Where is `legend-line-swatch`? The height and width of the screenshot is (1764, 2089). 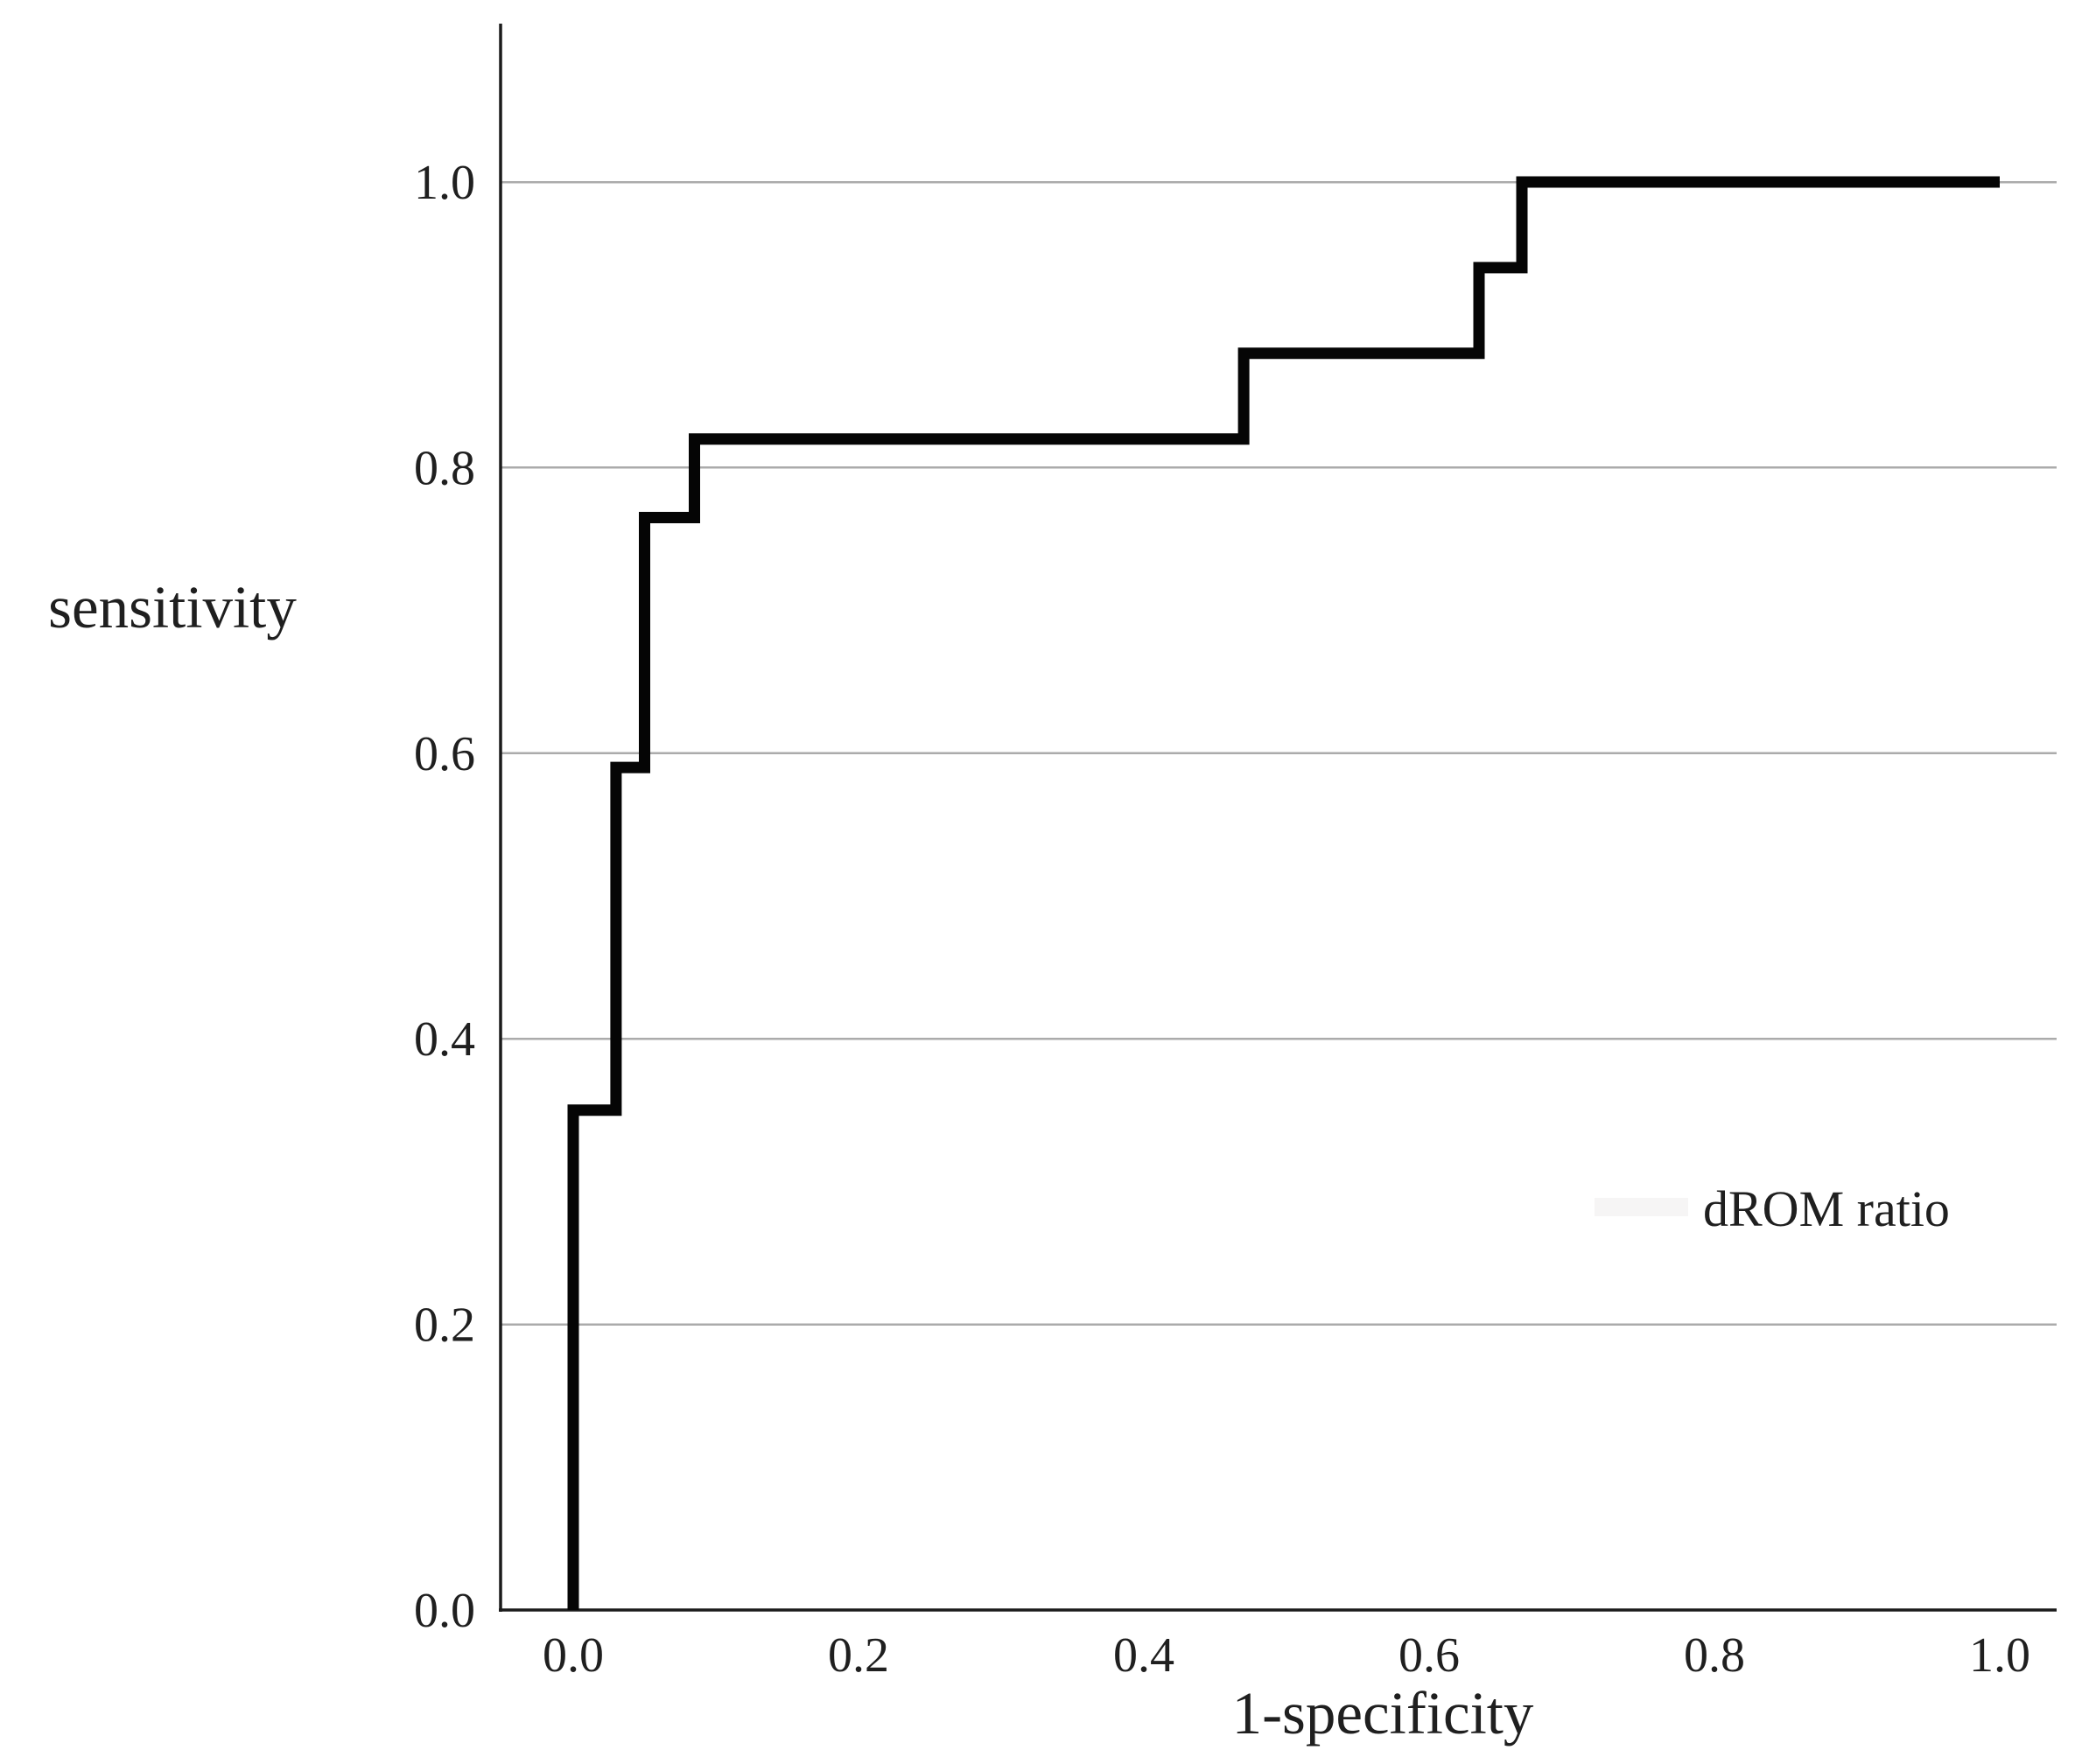 legend-line-swatch is located at coordinates (1642, 1207).